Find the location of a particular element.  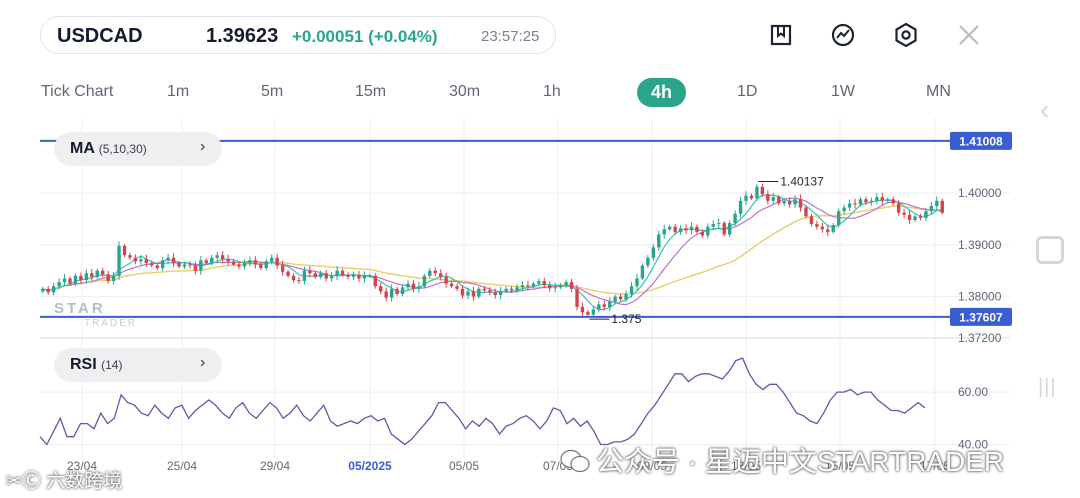

symbol-name: USDCAD is located at coordinates (100, 36).